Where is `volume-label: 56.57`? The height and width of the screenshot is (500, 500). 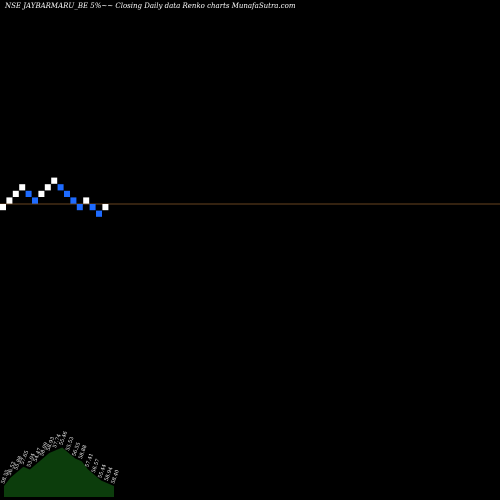
volume-label: 56.57 is located at coordinates (96, 466).